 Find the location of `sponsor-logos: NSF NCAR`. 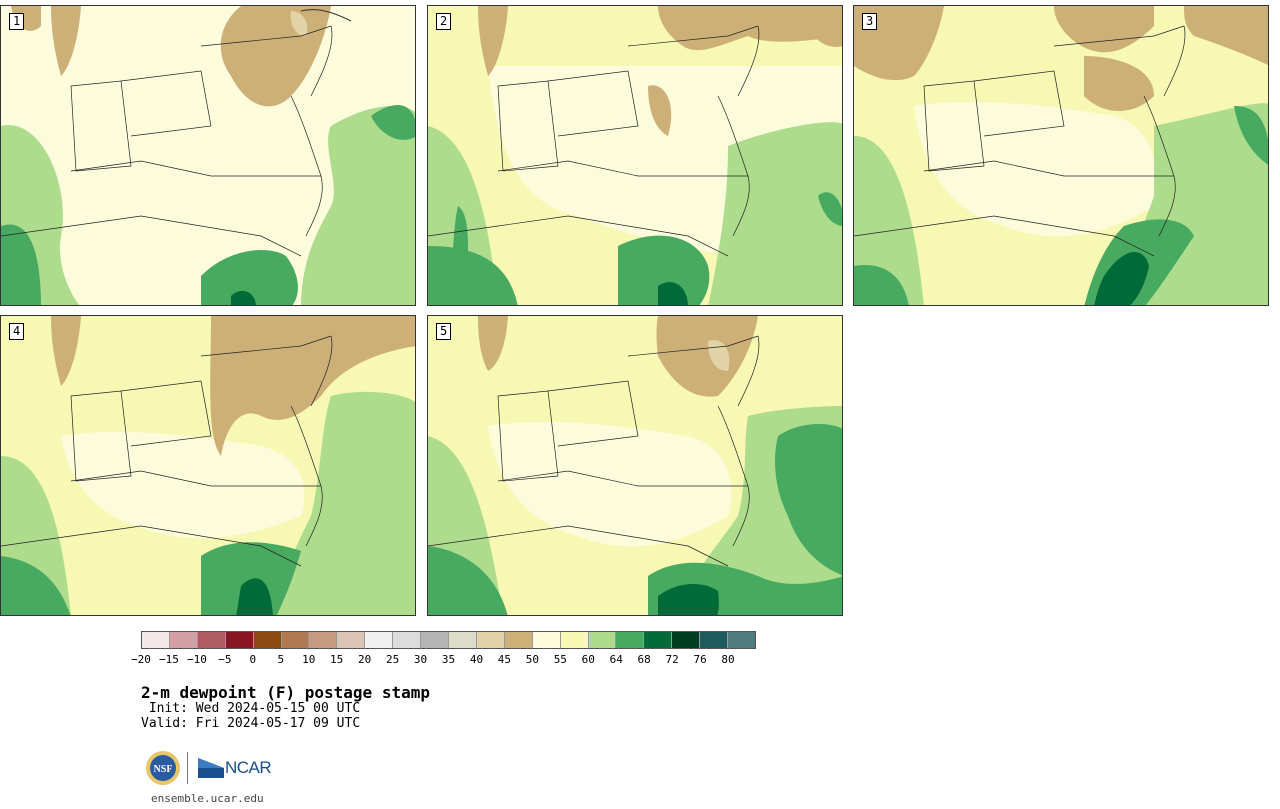

sponsor-logos: NSF NCAR is located at coordinates (213, 768).